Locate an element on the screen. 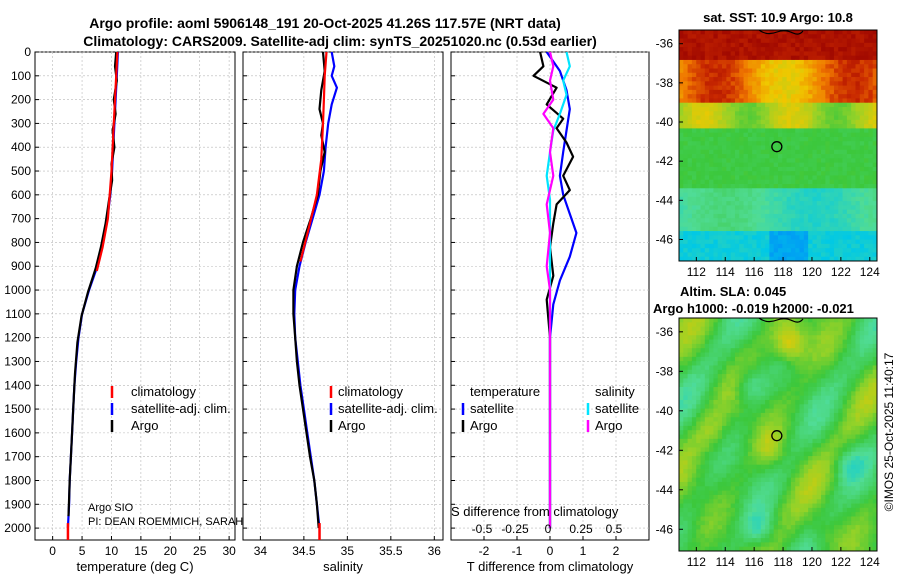 The width and height of the screenshot is (900, 580). series-line-climatology is located at coordinates (107, 162).